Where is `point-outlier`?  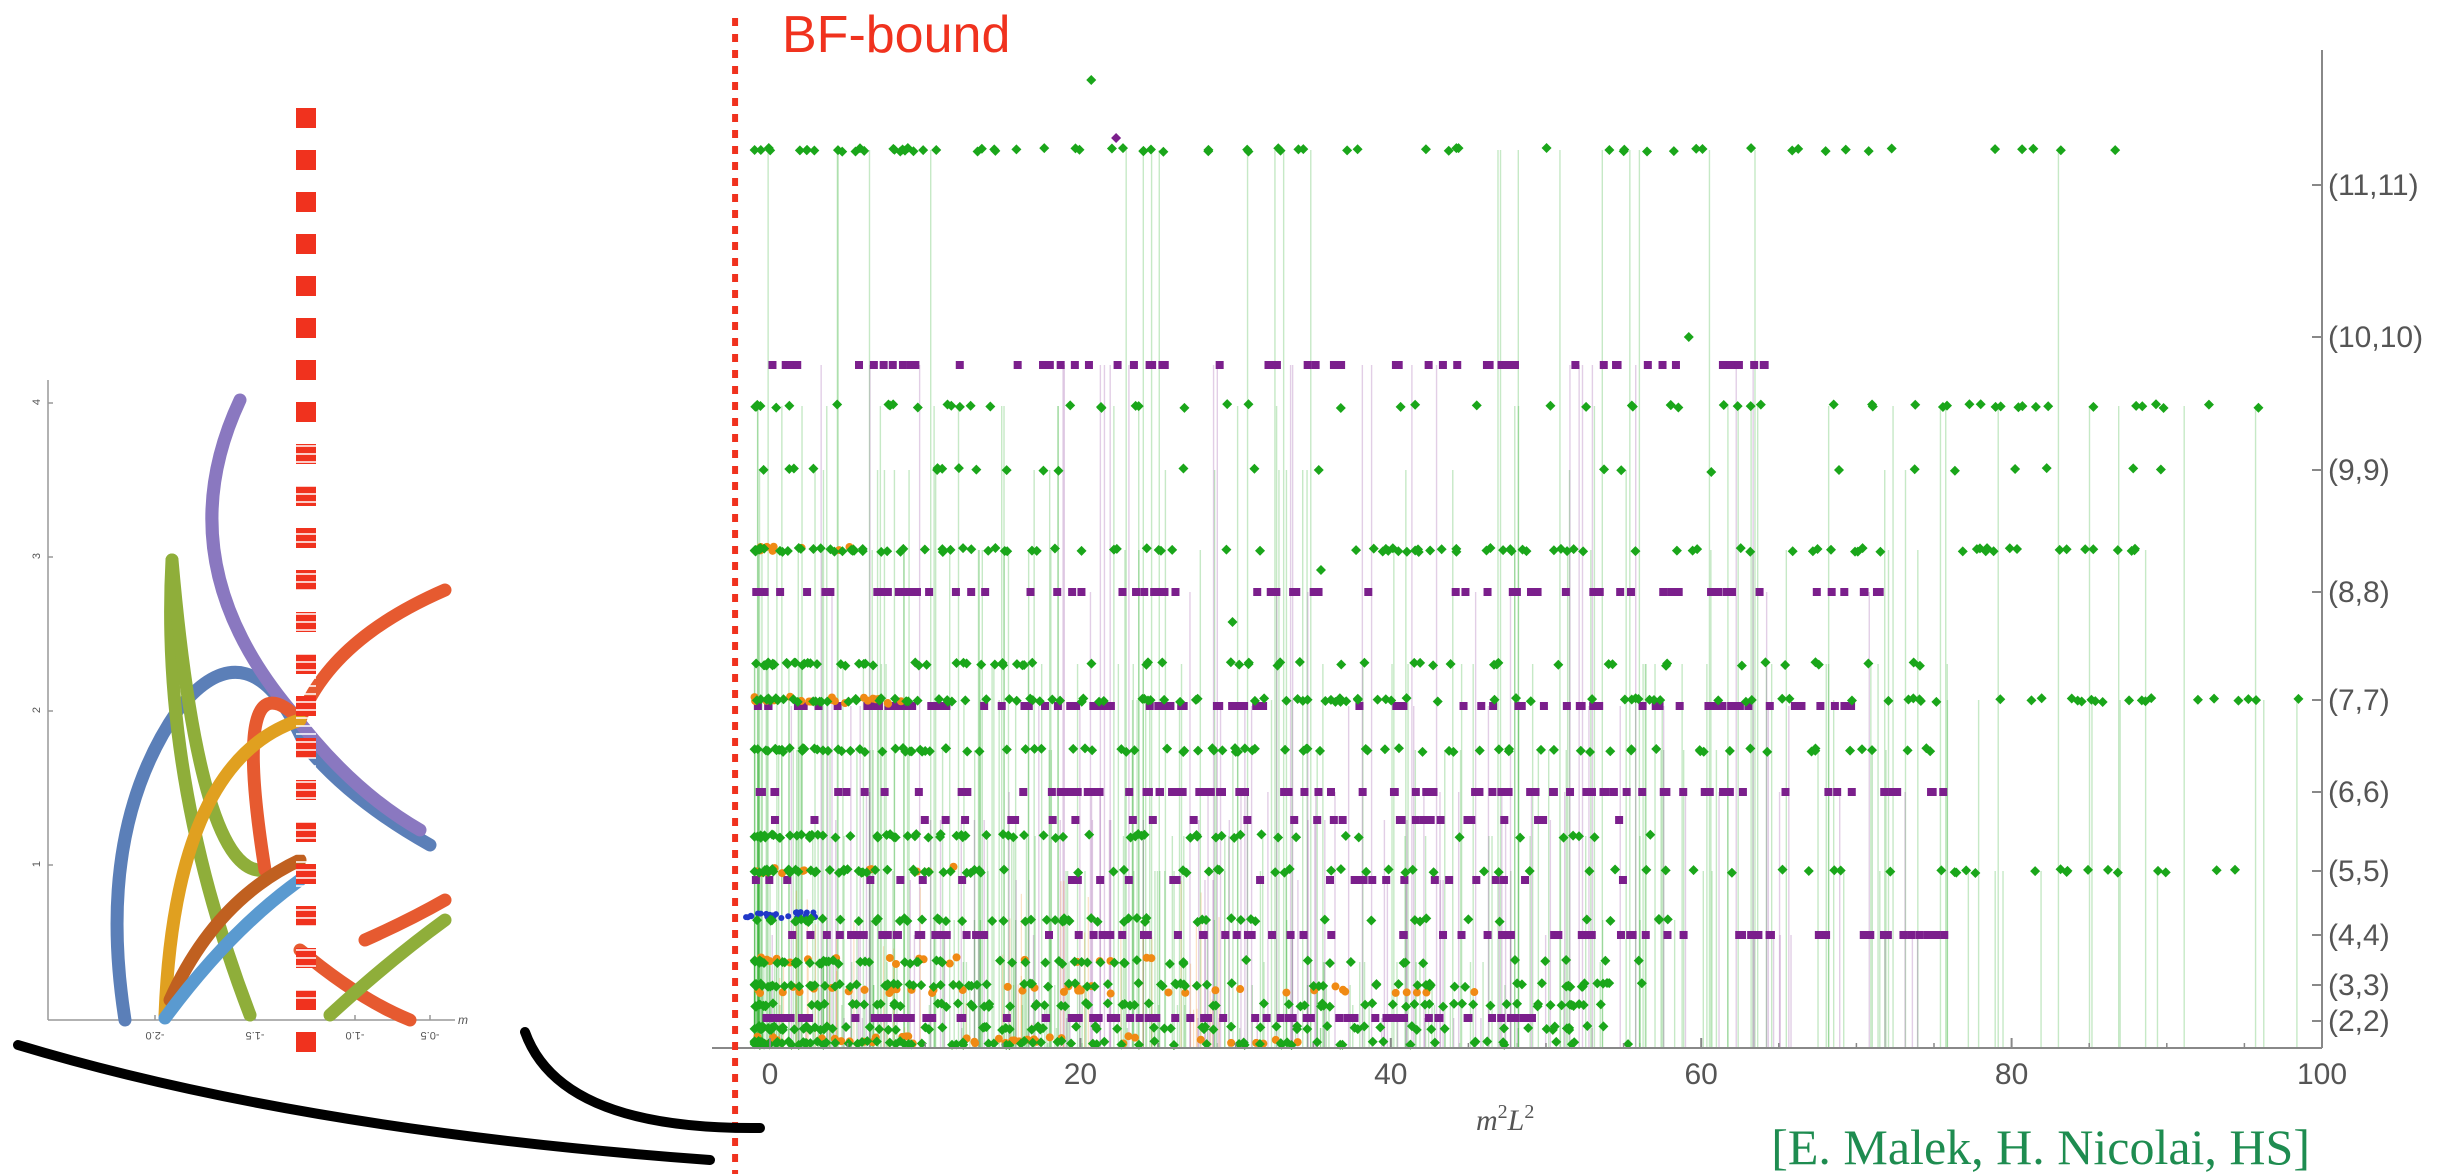 point-outlier is located at coordinates (1688, 337).